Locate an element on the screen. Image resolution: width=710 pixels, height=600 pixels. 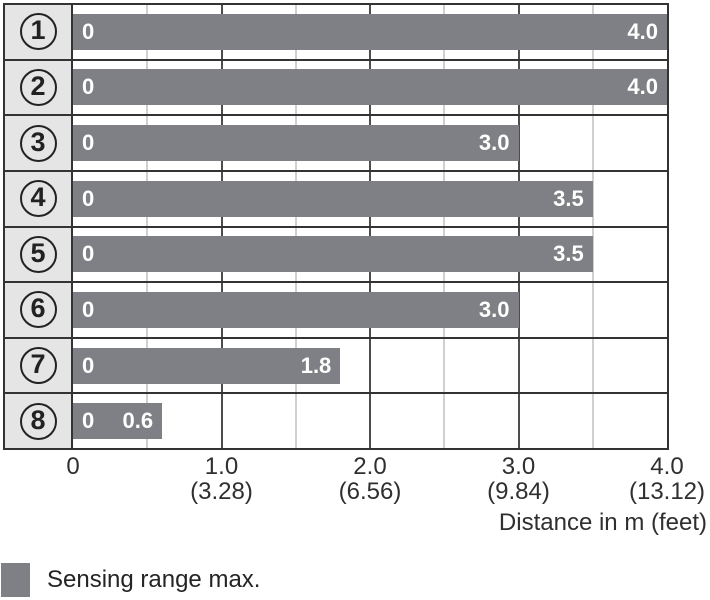
x-tick-meters: 3.0 is located at coordinates (518, 466).